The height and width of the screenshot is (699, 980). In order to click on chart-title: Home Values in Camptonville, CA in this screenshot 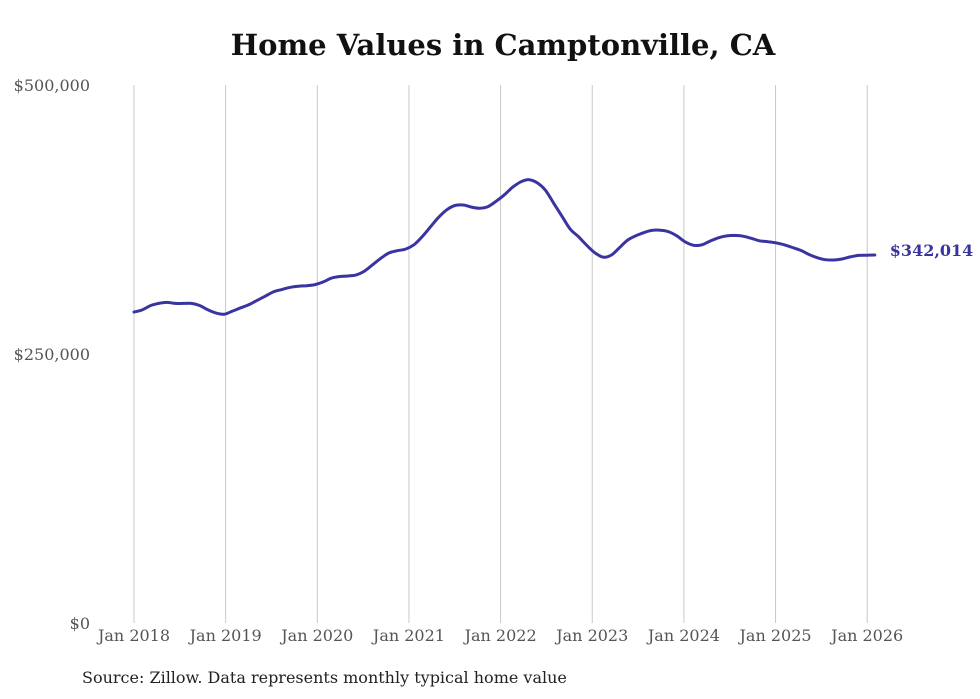, I will do `click(503, 45)`.